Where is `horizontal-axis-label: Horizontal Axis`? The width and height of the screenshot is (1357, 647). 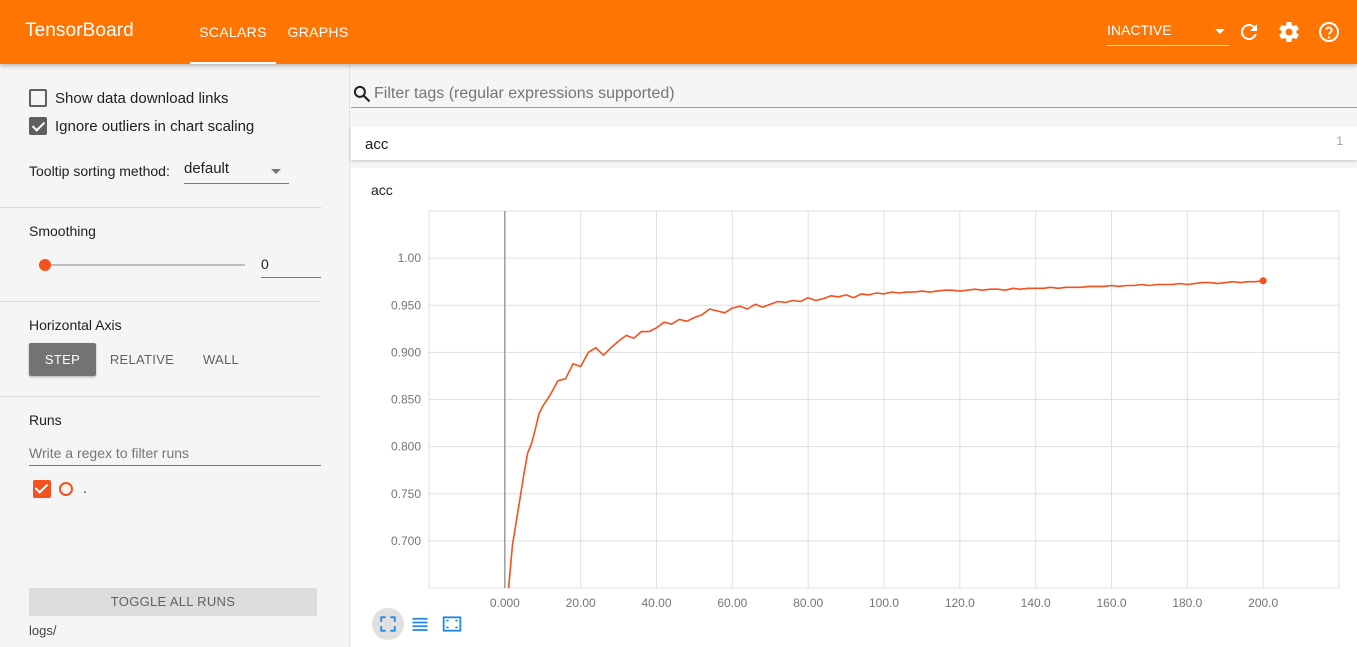 horizontal-axis-label: Horizontal Axis is located at coordinates (75, 325).